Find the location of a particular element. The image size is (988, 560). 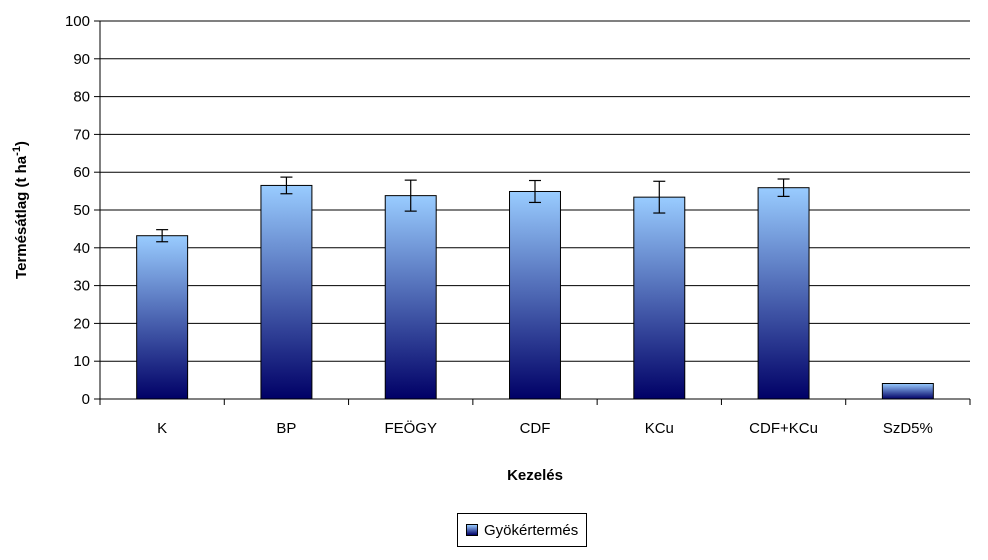

x-tick-label: CDF+KCu is located at coordinates (783, 428).